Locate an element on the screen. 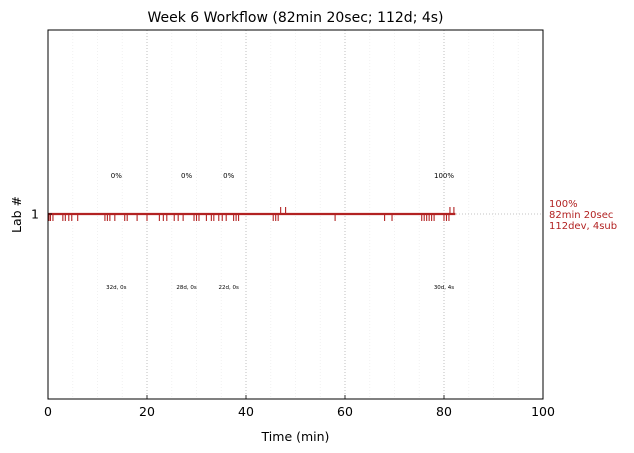 This screenshot has height=453, width=634. x-tick-label: 100 is located at coordinates (543, 411).